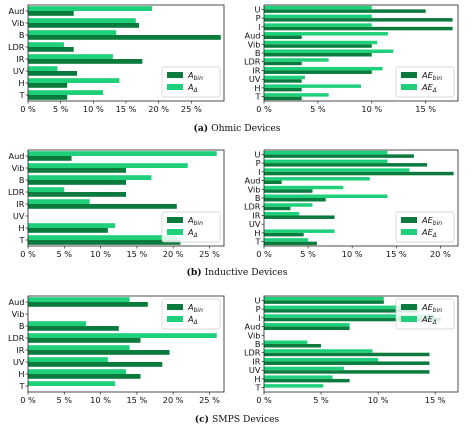 This screenshot has height=427, width=474. I want to click on ytick-label: I, so click(259, 27).